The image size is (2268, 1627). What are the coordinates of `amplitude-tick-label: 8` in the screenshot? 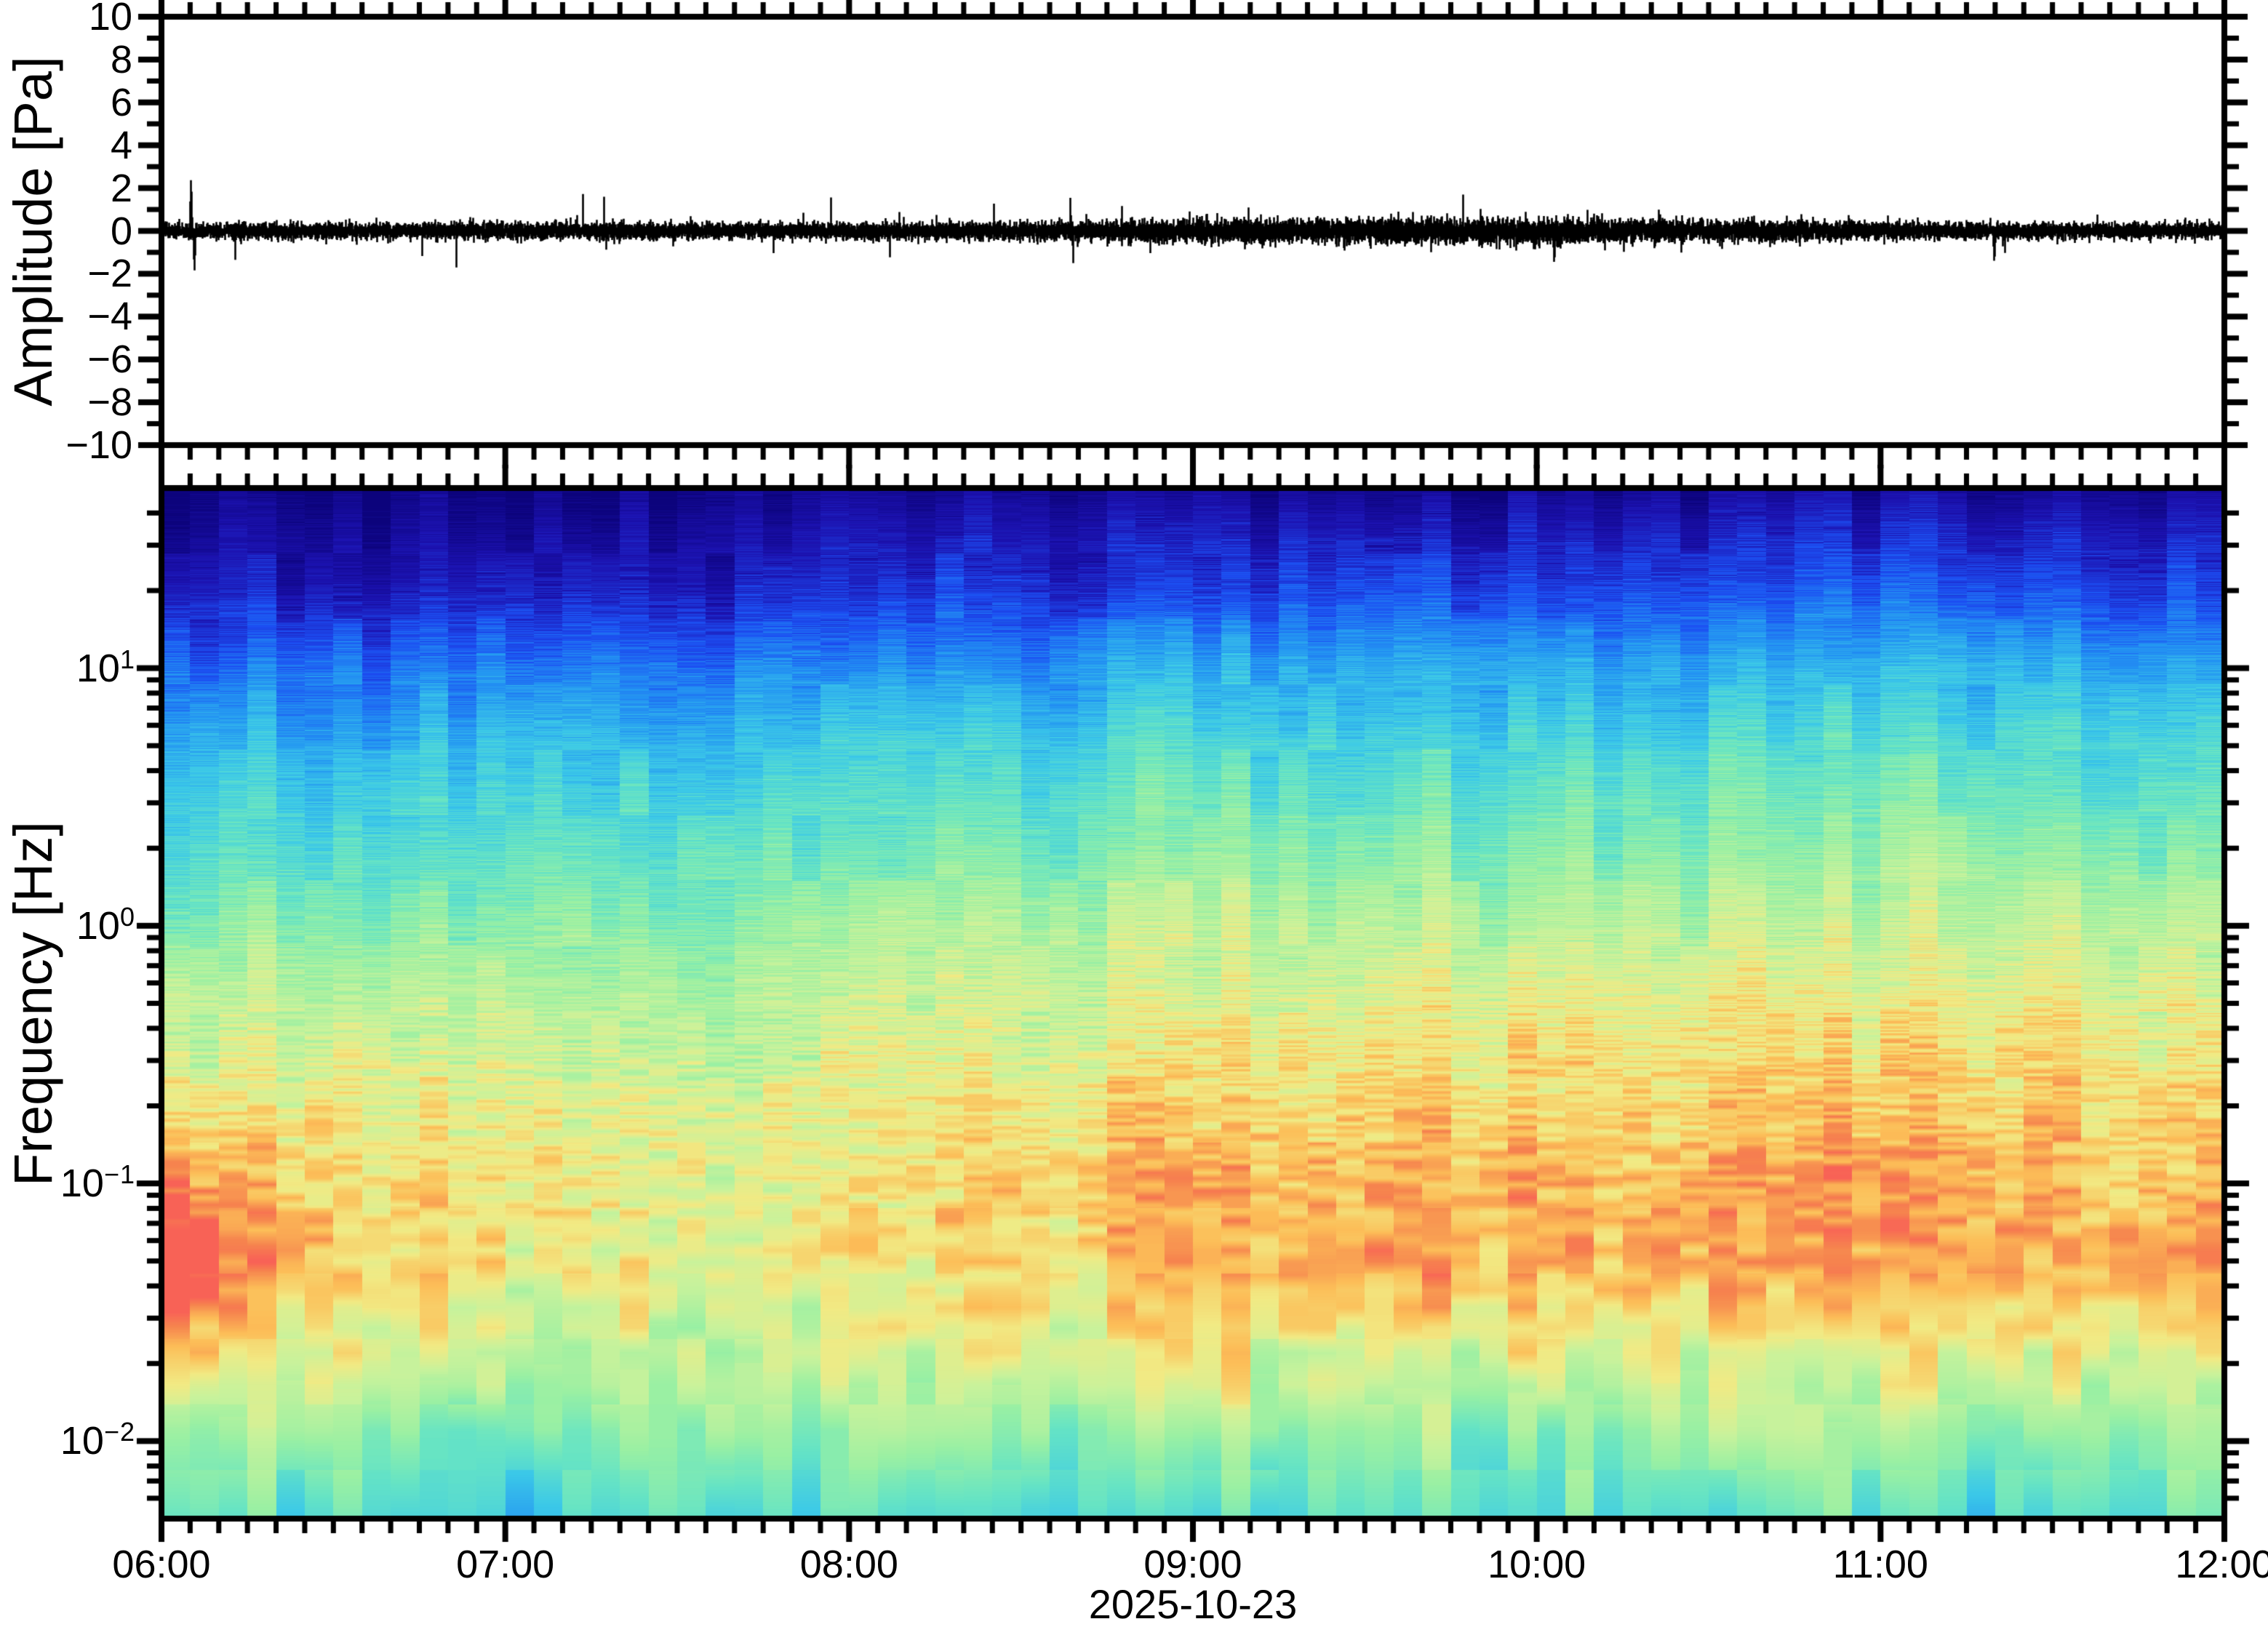 It's located at (121, 59).